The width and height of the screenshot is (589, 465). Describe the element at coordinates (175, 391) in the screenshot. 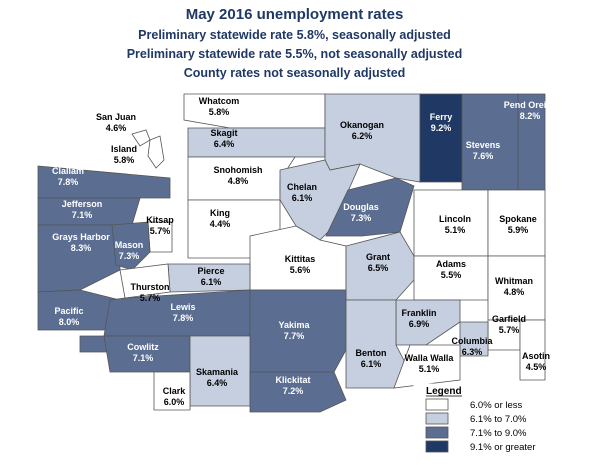

I see `county-name-clark: Clark` at that location.